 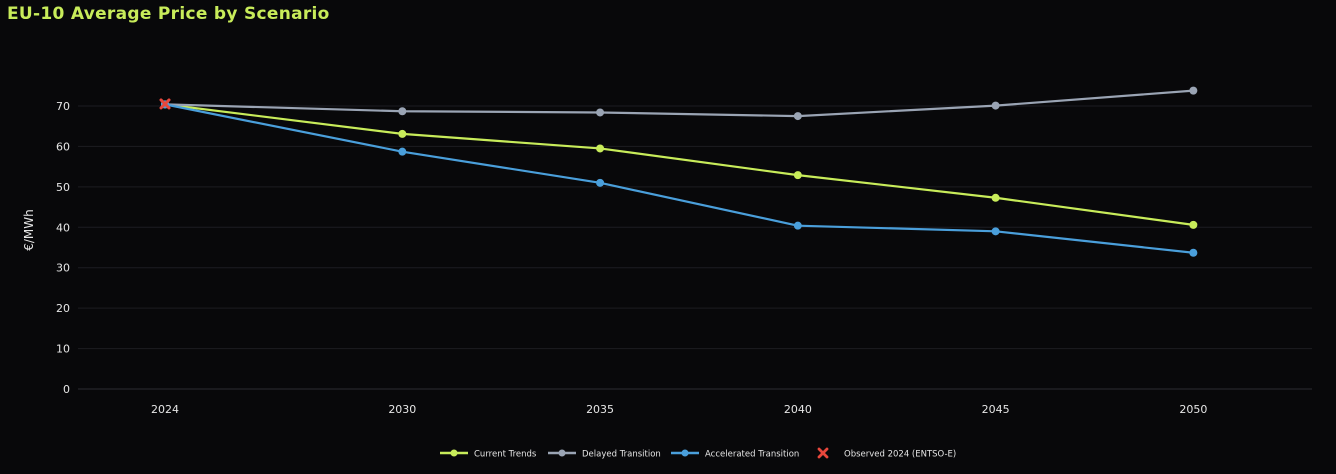 I want to click on legend-label: Current Trends, so click(x=505, y=455).